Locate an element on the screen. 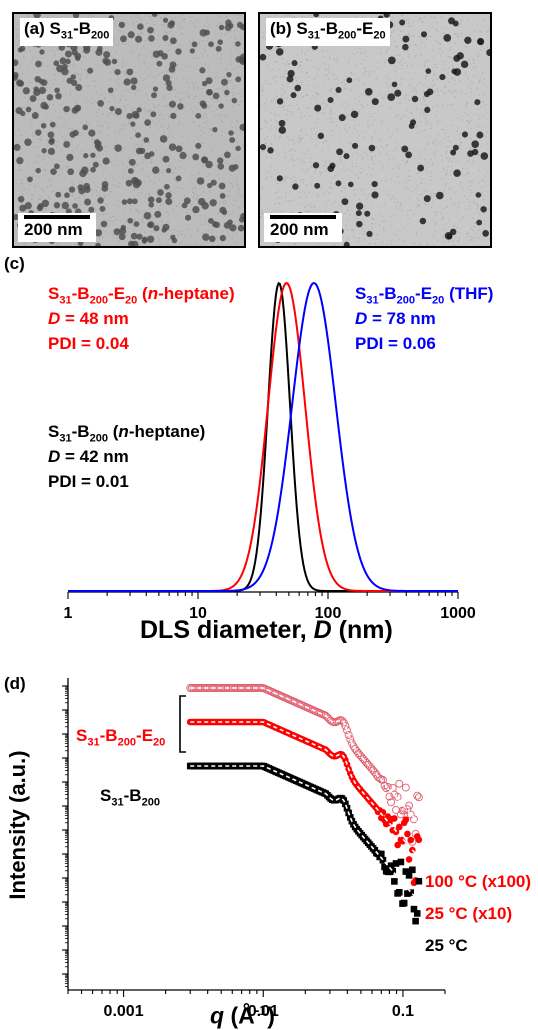  annotation-black-diameter: D = 42 nm is located at coordinates (88, 456).